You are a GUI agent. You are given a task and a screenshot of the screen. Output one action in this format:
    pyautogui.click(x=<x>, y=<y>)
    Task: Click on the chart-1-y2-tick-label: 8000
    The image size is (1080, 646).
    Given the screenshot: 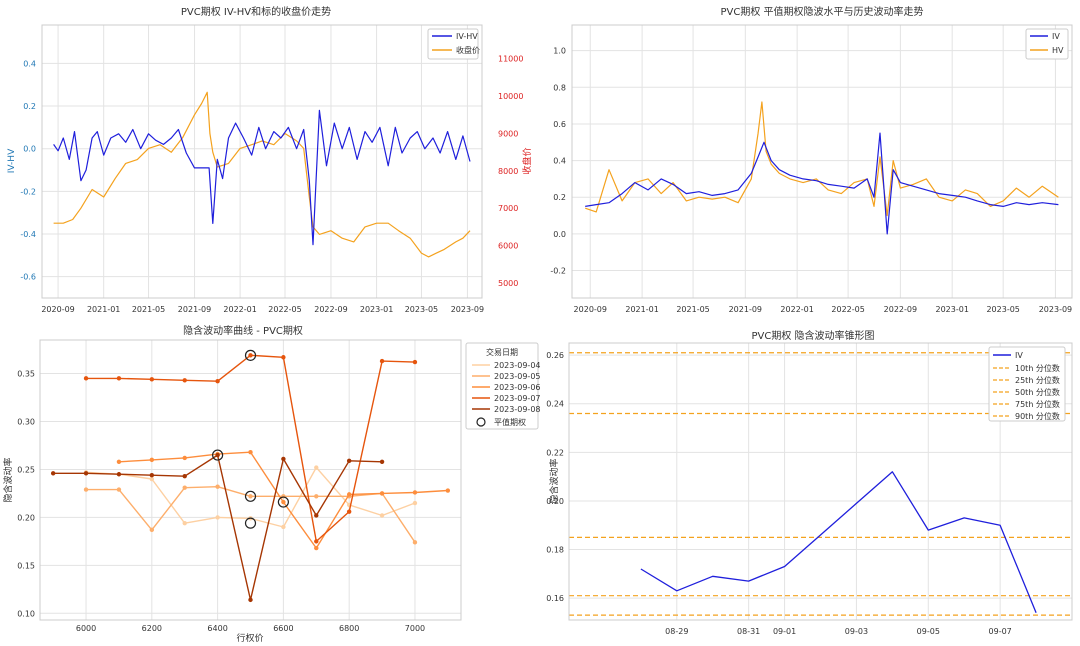 What is the action you would take?
    pyautogui.click(x=508, y=171)
    